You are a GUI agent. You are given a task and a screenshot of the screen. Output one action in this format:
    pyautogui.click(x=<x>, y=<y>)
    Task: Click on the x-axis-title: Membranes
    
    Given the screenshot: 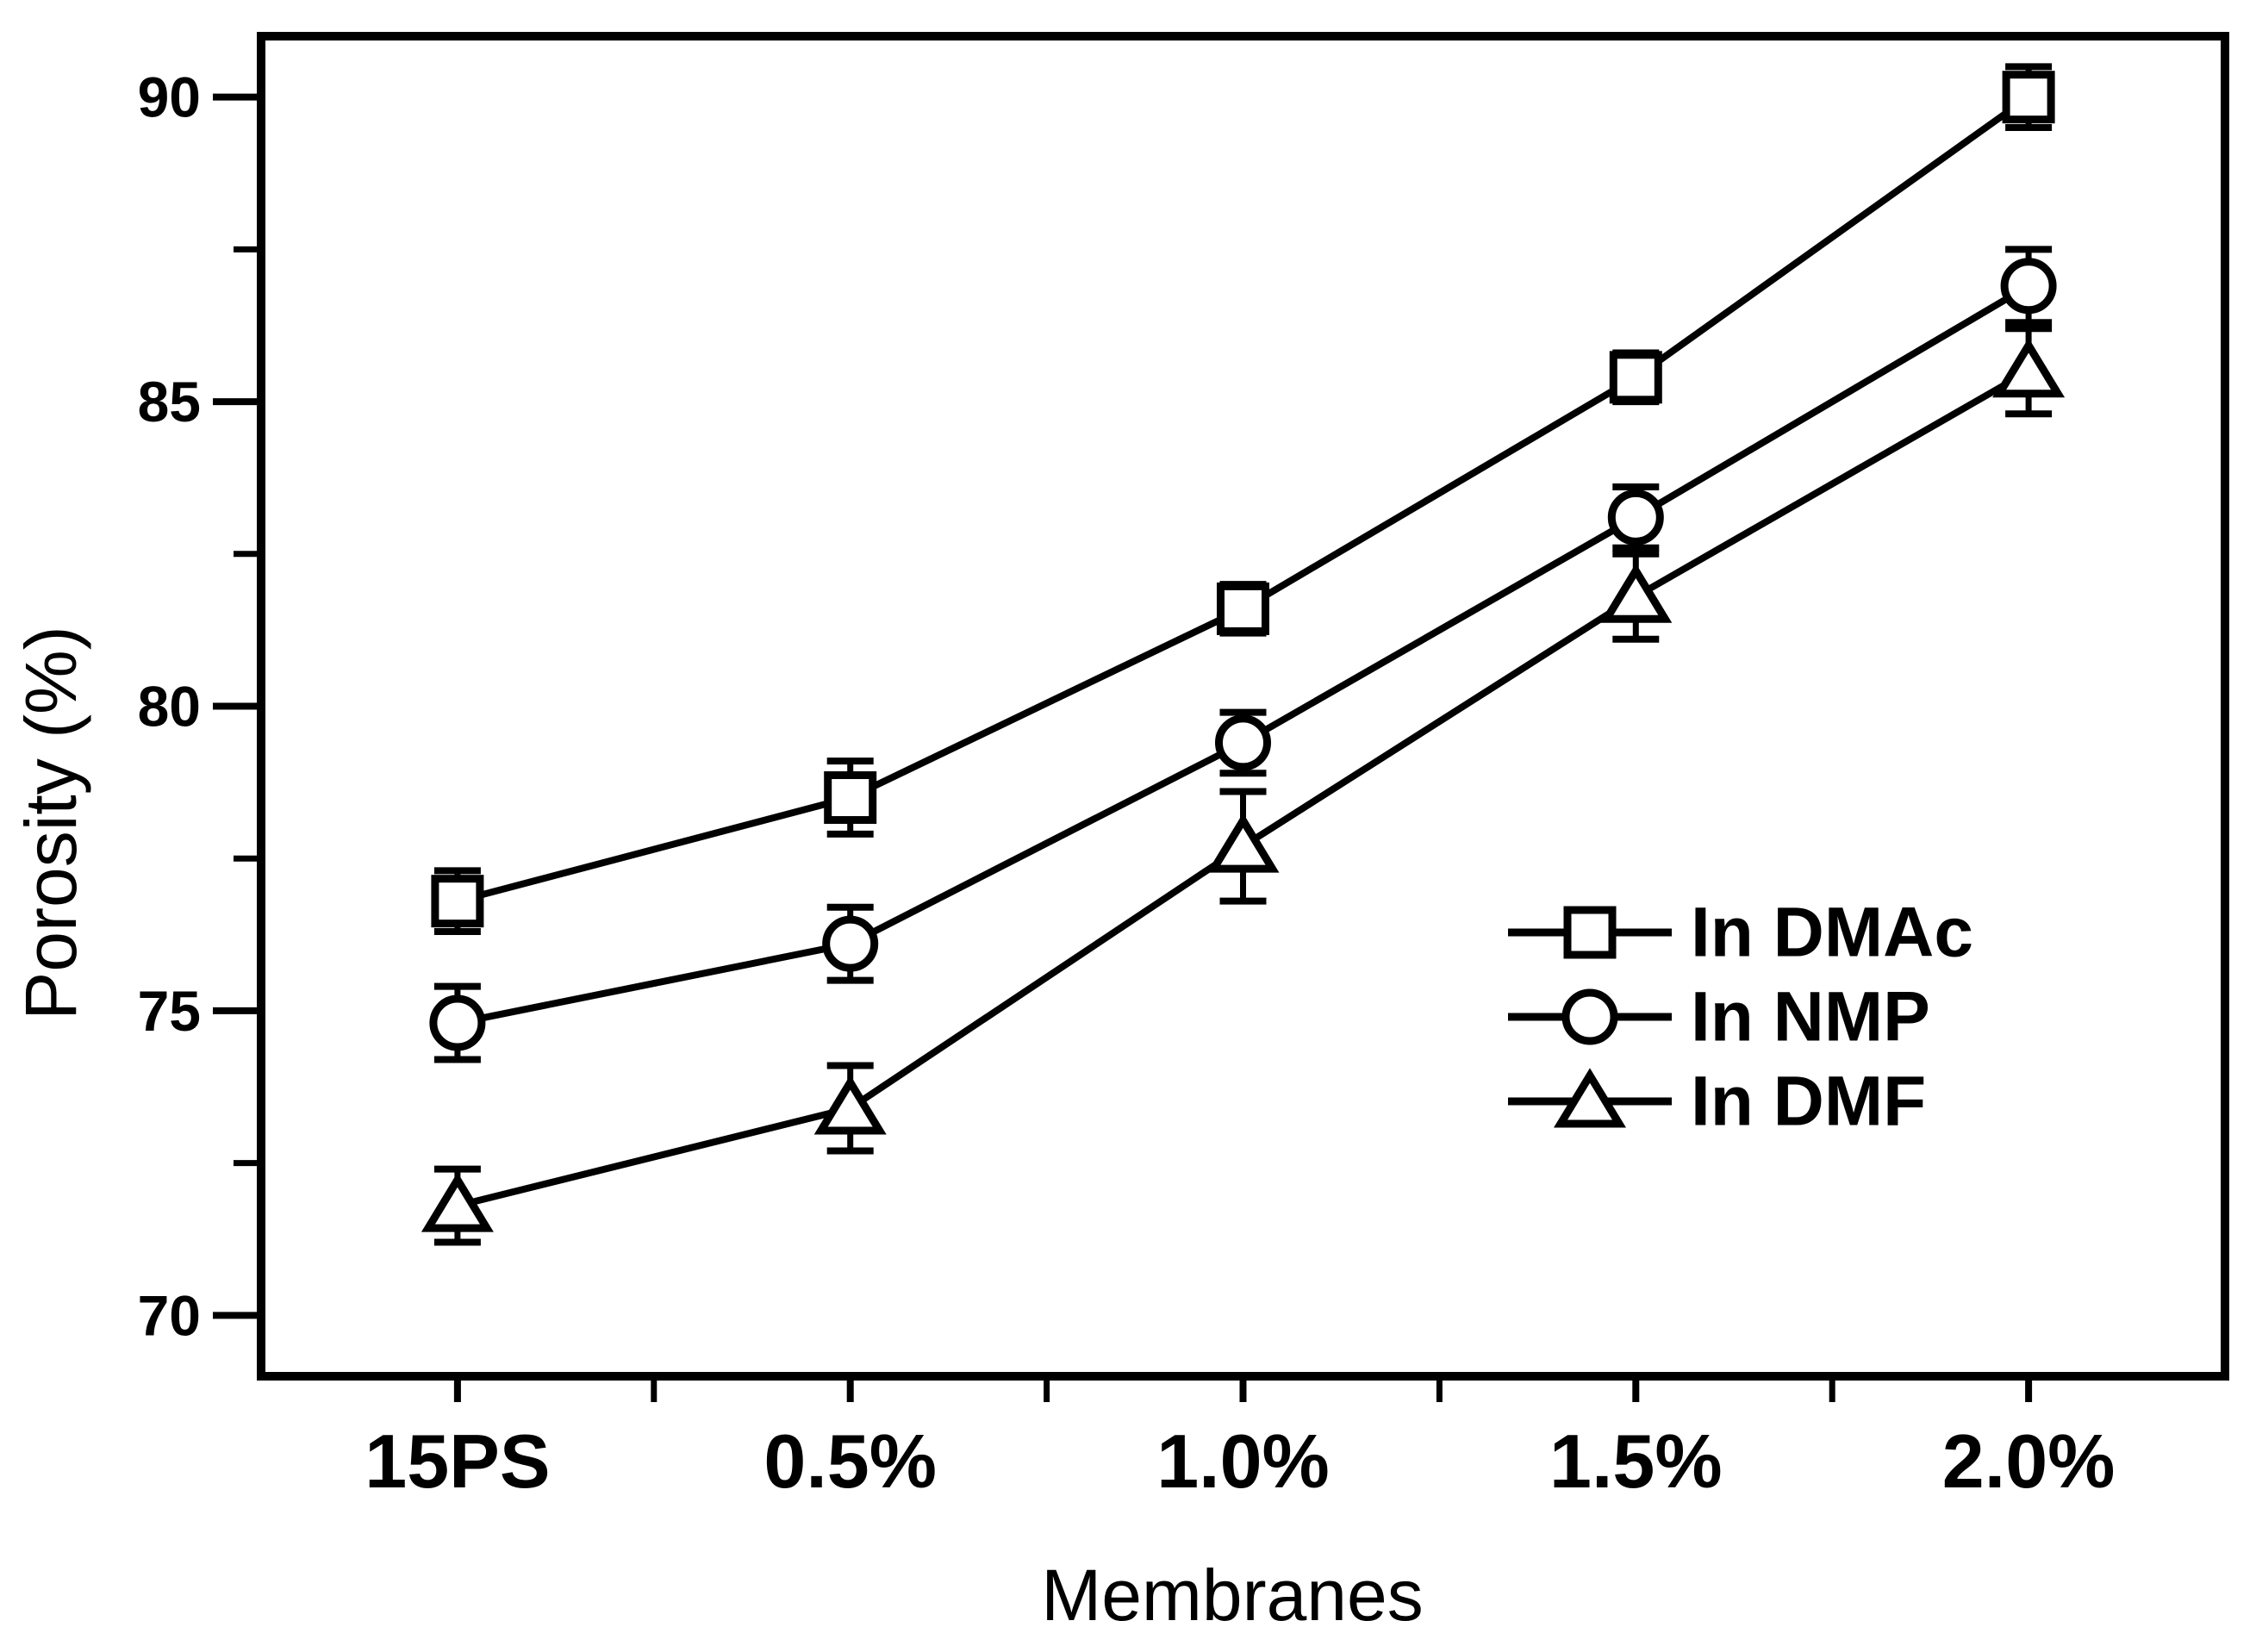 What is the action you would take?
    pyautogui.click(x=1232, y=1595)
    